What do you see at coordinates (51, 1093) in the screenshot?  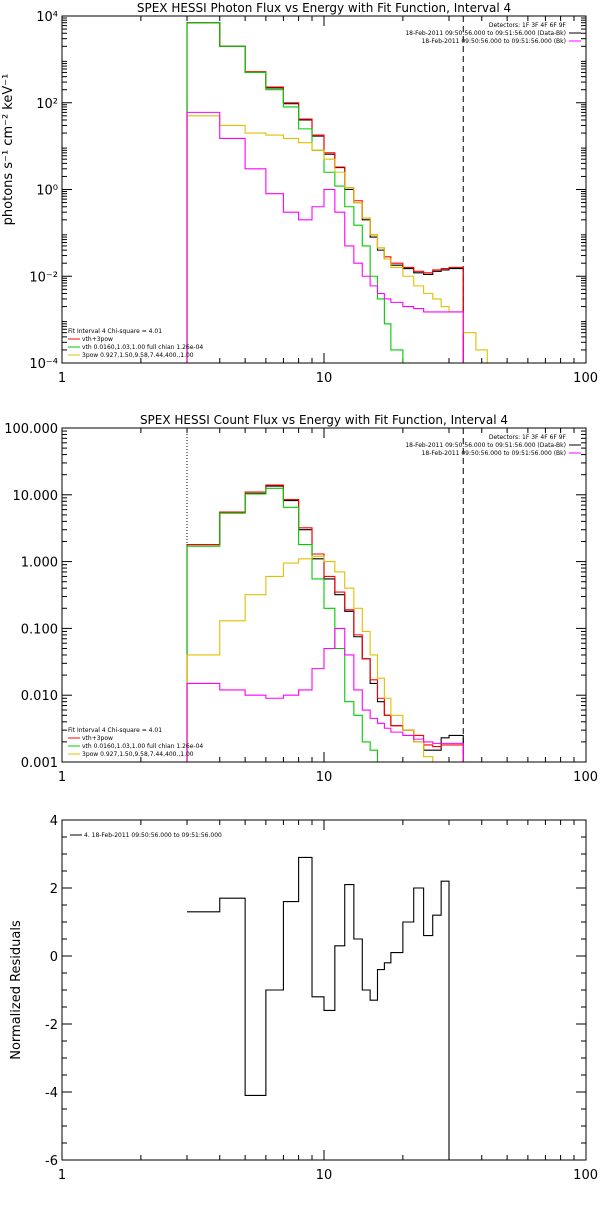 I see `y-tick-label: -4` at bounding box center [51, 1093].